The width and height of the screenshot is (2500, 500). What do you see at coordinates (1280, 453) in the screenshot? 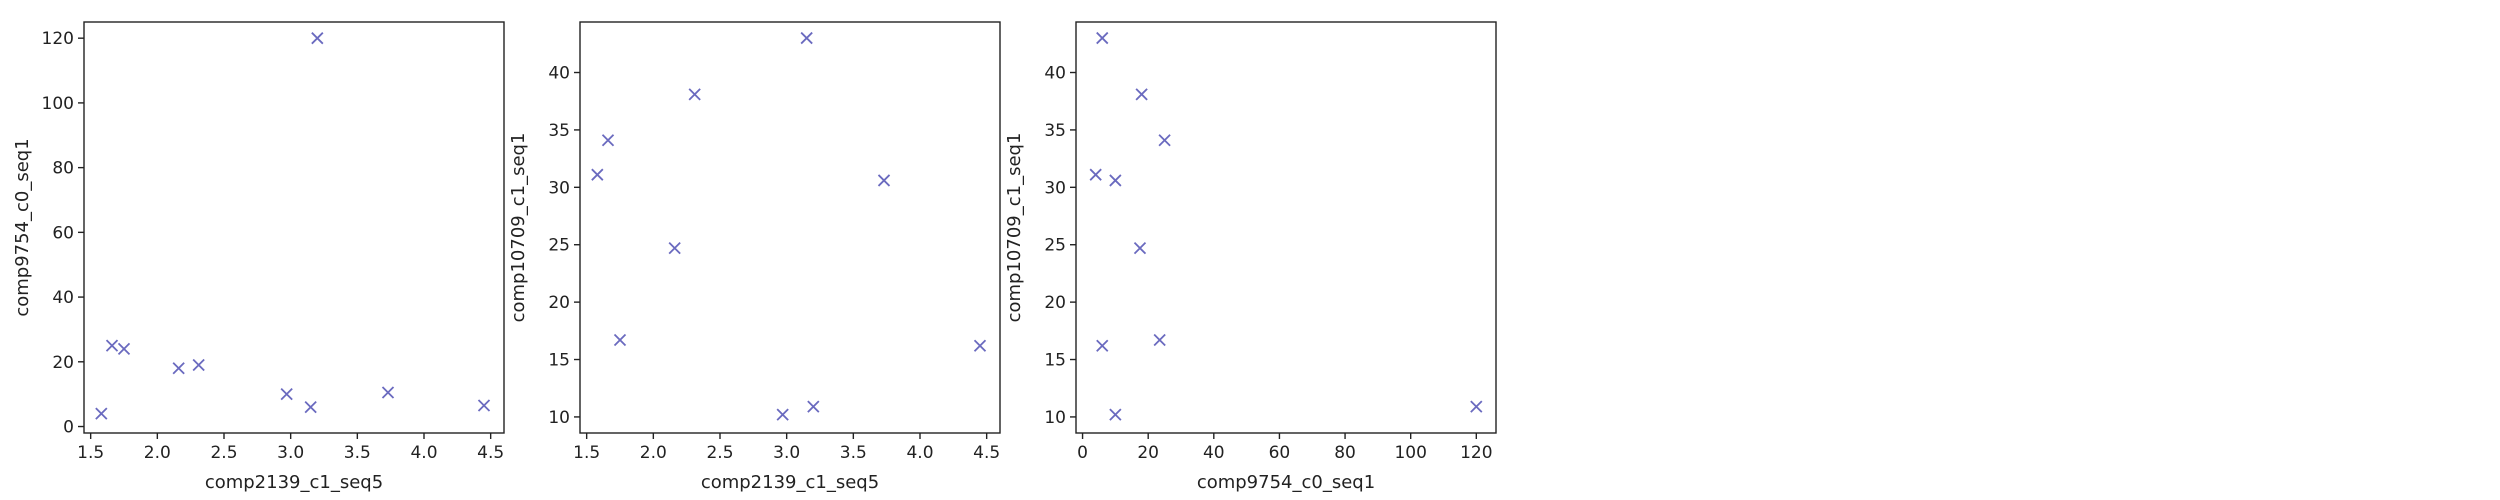
I see `x-tick-label: 60` at bounding box center [1280, 453].